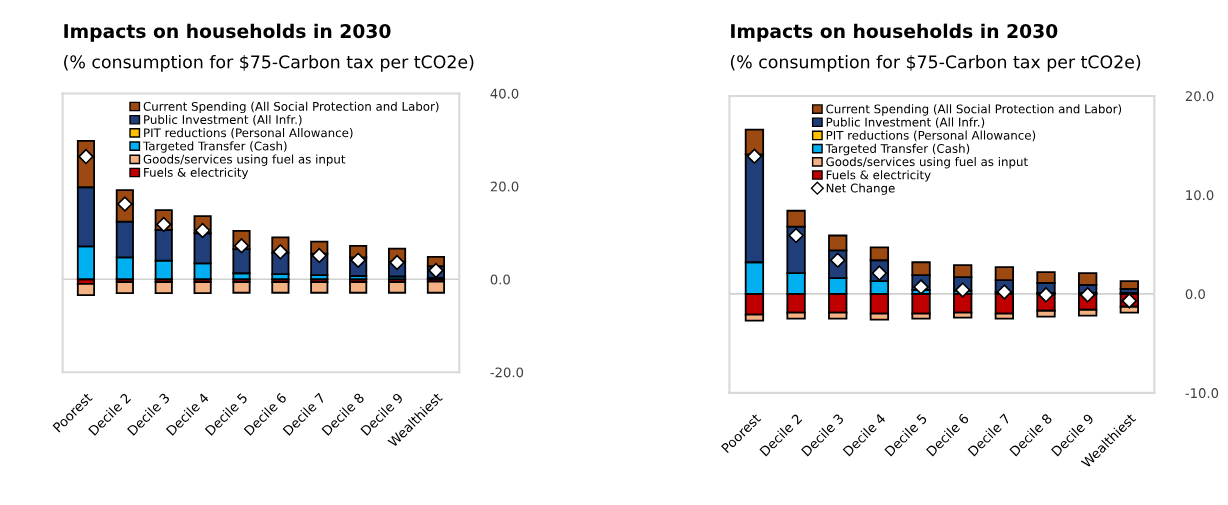 This screenshot has width=1228, height=505. Describe the element at coordinates (507, 372) in the screenshot. I see `y-tick-label: -20.0` at that location.